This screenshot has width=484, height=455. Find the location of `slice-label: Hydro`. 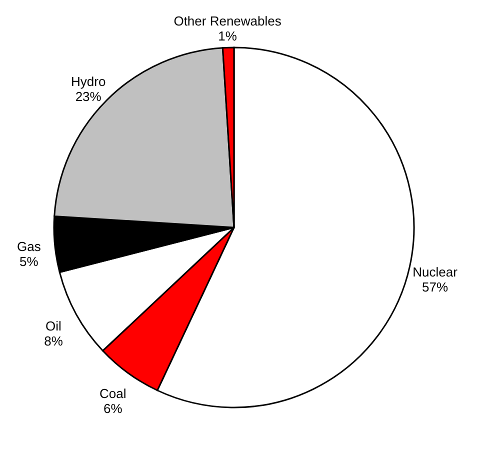

slice-label: Hydro is located at coordinates (88, 81).